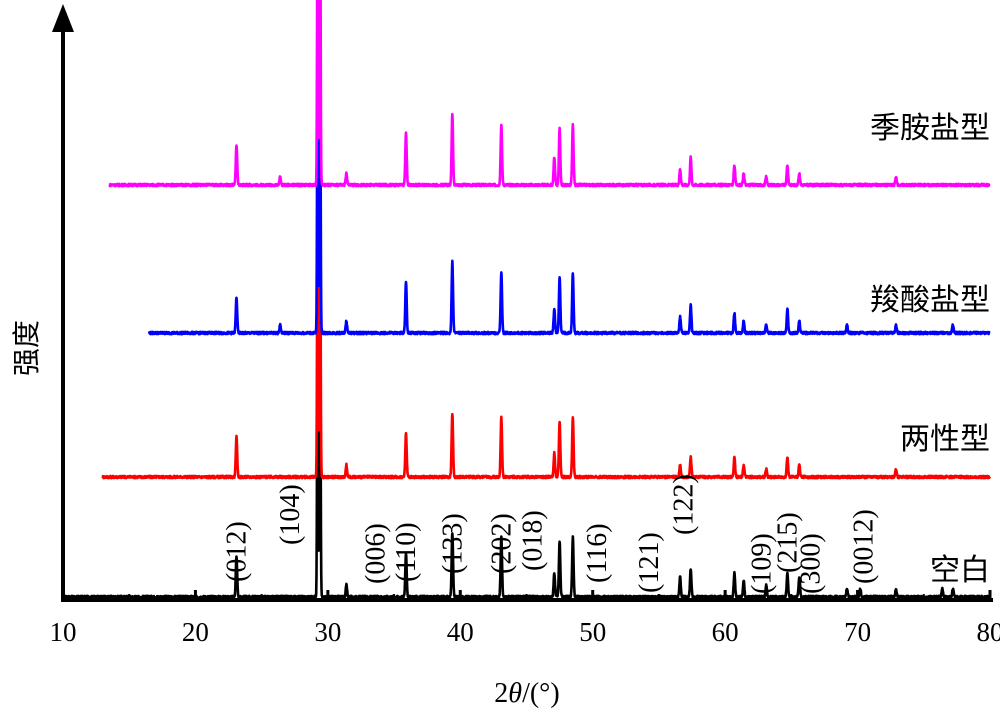 The width and height of the screenshot is (1000, 714). Describe the element at coordinates (525, 632) in the screenshot. I see `x-tick-labels: 10 20 30 40 50 60 70 80` at that location.